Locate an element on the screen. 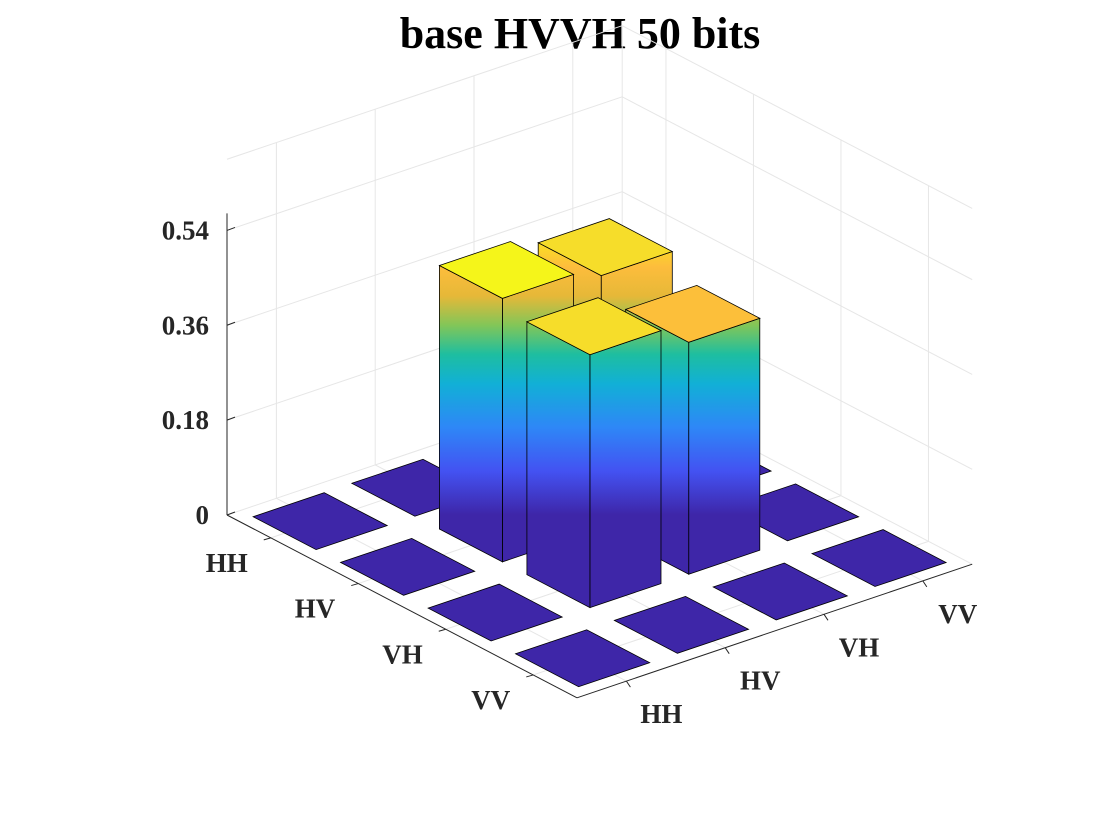 The image size is (1120, 840). z-tick-label: 0.36 is located at coordinates (185, 325).